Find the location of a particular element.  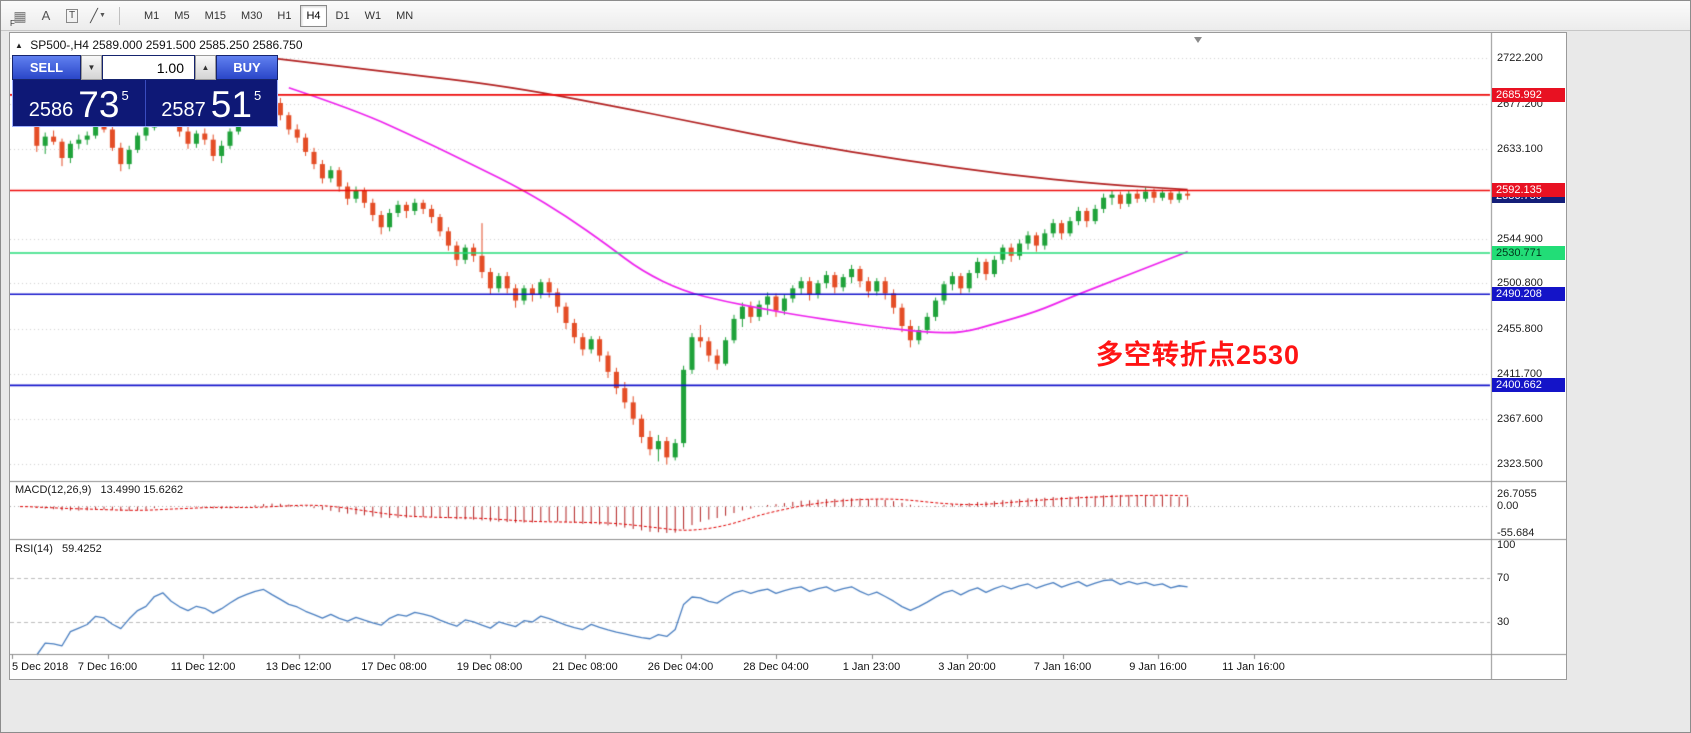

time-axis-label: 13 Dec 12:00 is located at coordinates (298, 667).